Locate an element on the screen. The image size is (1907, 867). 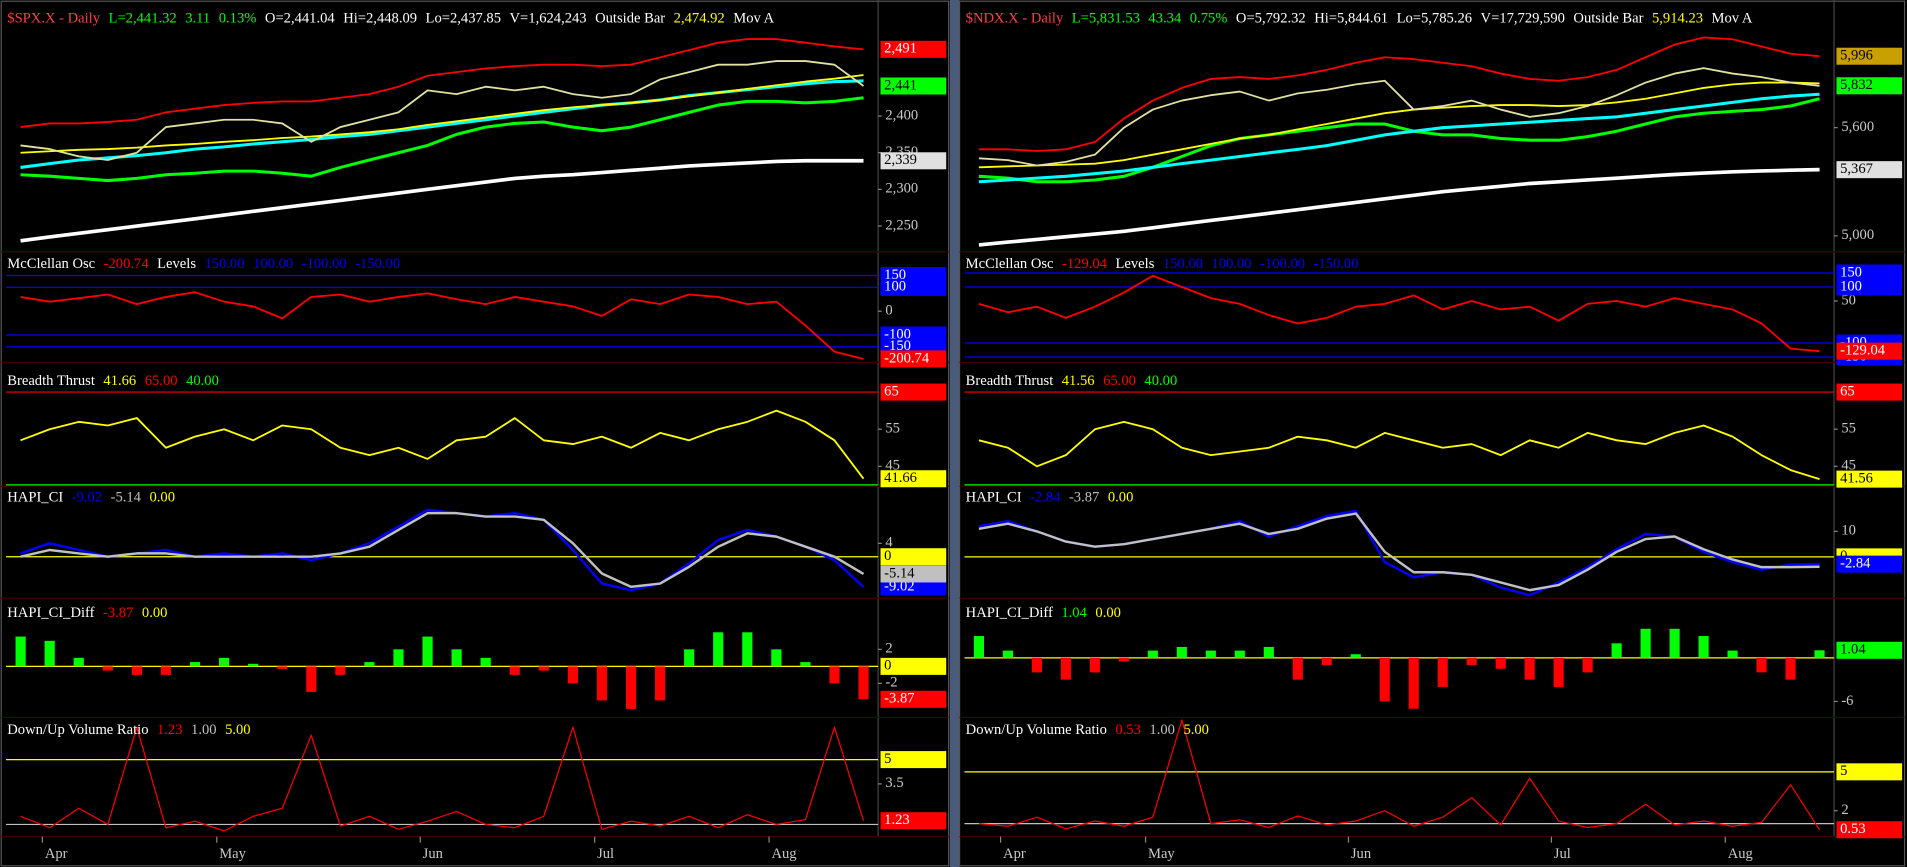
header-part: 2,474.92 is located at coordinates (699, 19).